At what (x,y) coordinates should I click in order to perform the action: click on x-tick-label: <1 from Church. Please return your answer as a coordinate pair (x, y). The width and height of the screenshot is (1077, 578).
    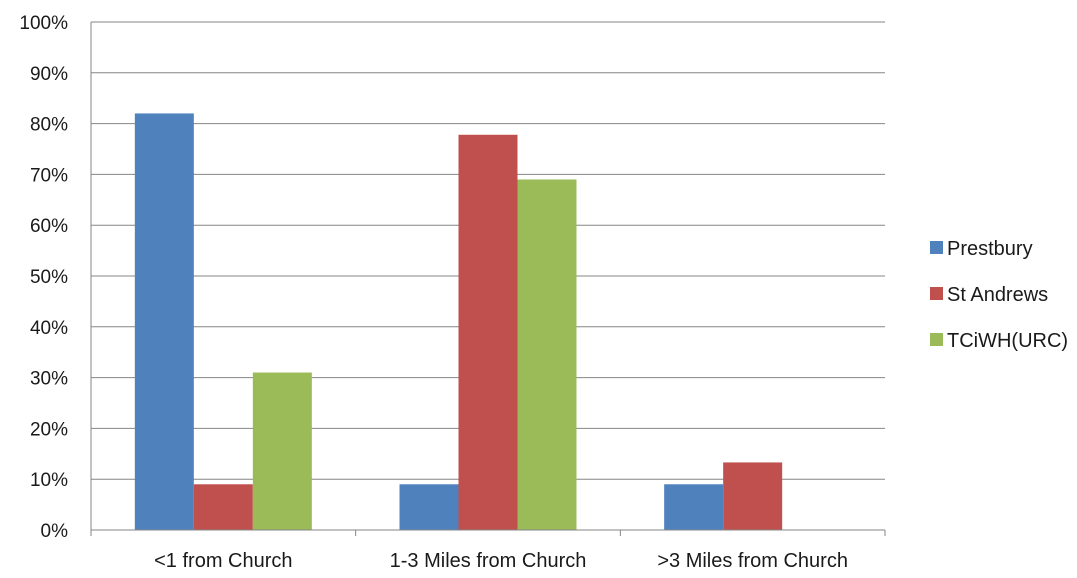
    Looking at the image, I should click on (223, 561).